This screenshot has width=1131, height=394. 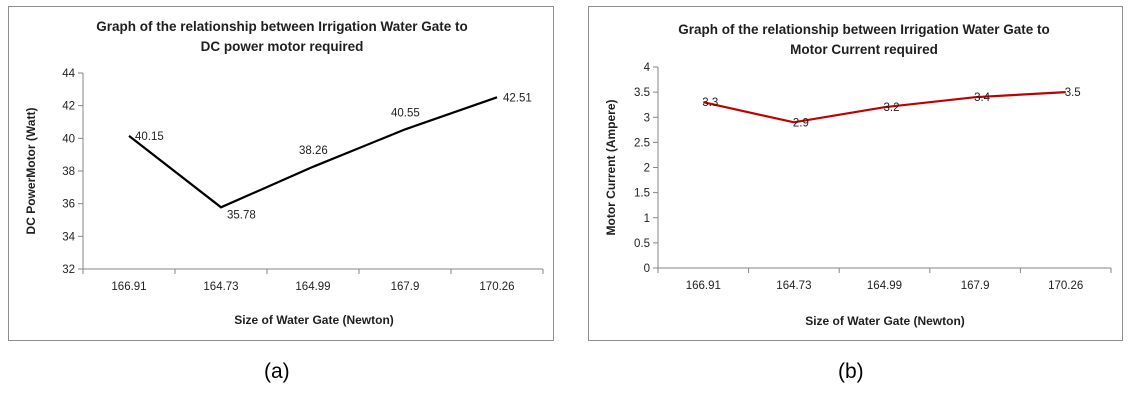 What do you see at coordinates (647, 68) in the screenshot?
I see `chart-b-y-tick-label: 4` at bounding box center [647, 68].